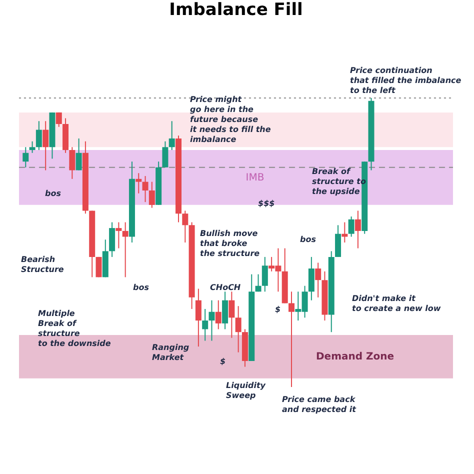 This screenshot has height=474, width=474. I want to click on annotation: Multiple Break of structure to the downside, so click(75, 328).